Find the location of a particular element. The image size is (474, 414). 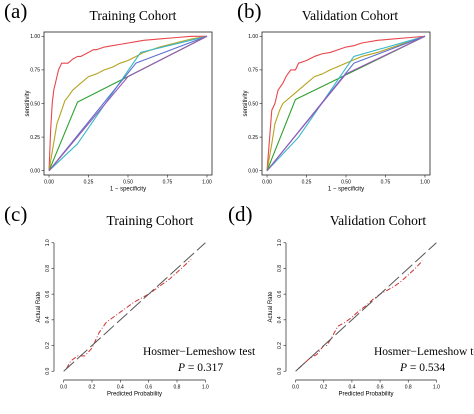

panel-letter: (a) is located at coordinates (15, 11).